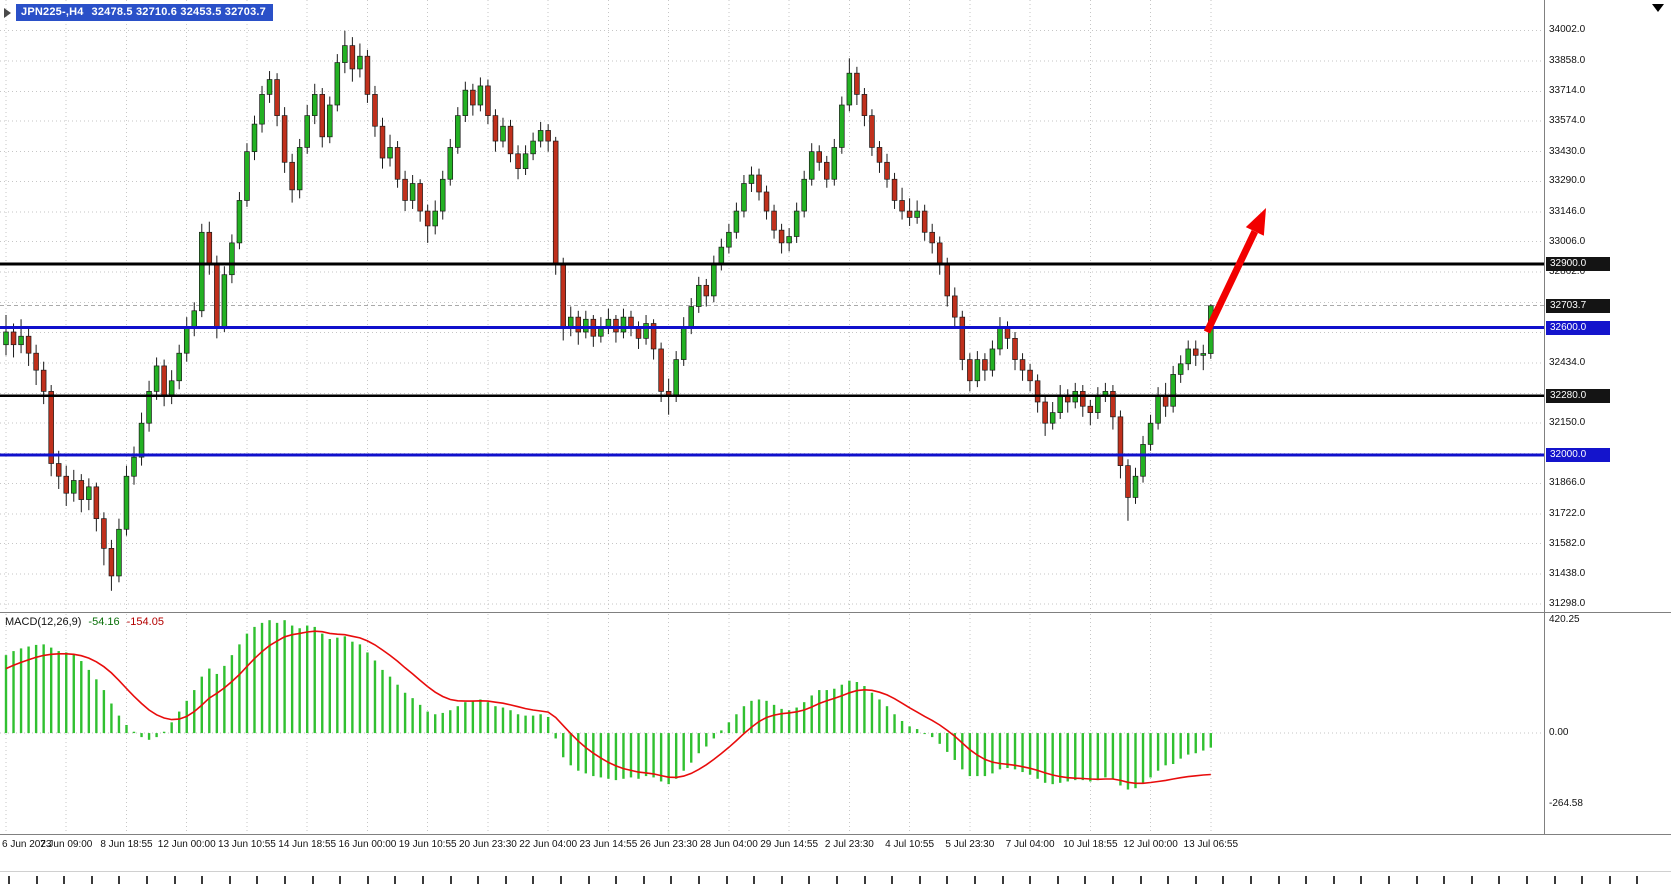  What do you see at coordinates (1567, 211) in the screenshot?
I see `price-axis-label: 33146.0` at bounding box center [1567, 211].